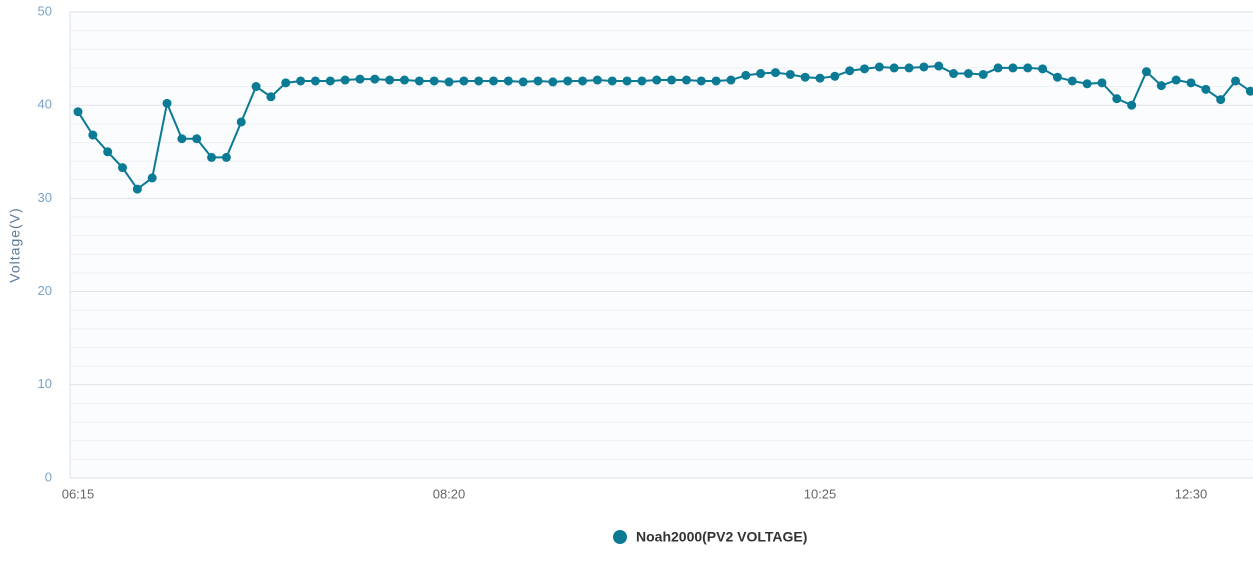  Describe the element at coordinates (620, 537) in the screenshot. I see `legend-marker` at that location.